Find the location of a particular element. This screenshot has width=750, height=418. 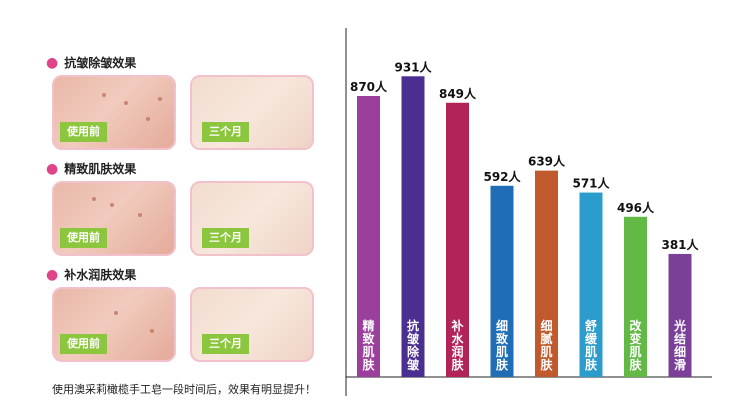

photo-after-refine: 三个月 is located at coordinates (252, 218).